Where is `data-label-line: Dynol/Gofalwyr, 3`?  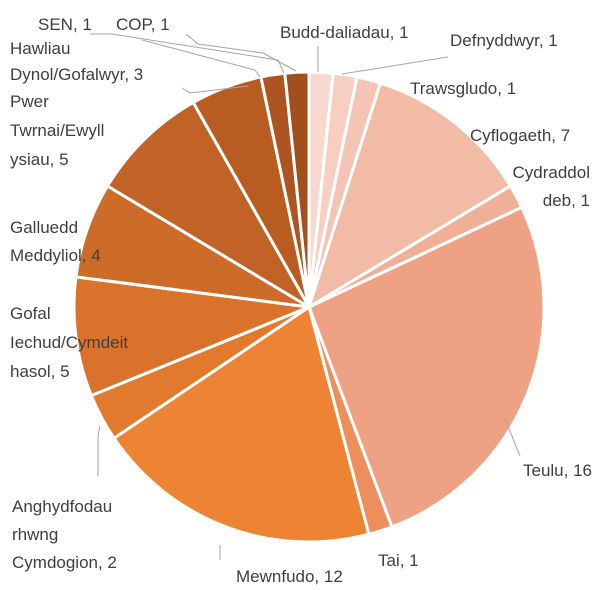 data-label-line: Dynol/Gofalwyr, 3 is located at coordinates (76, 74).